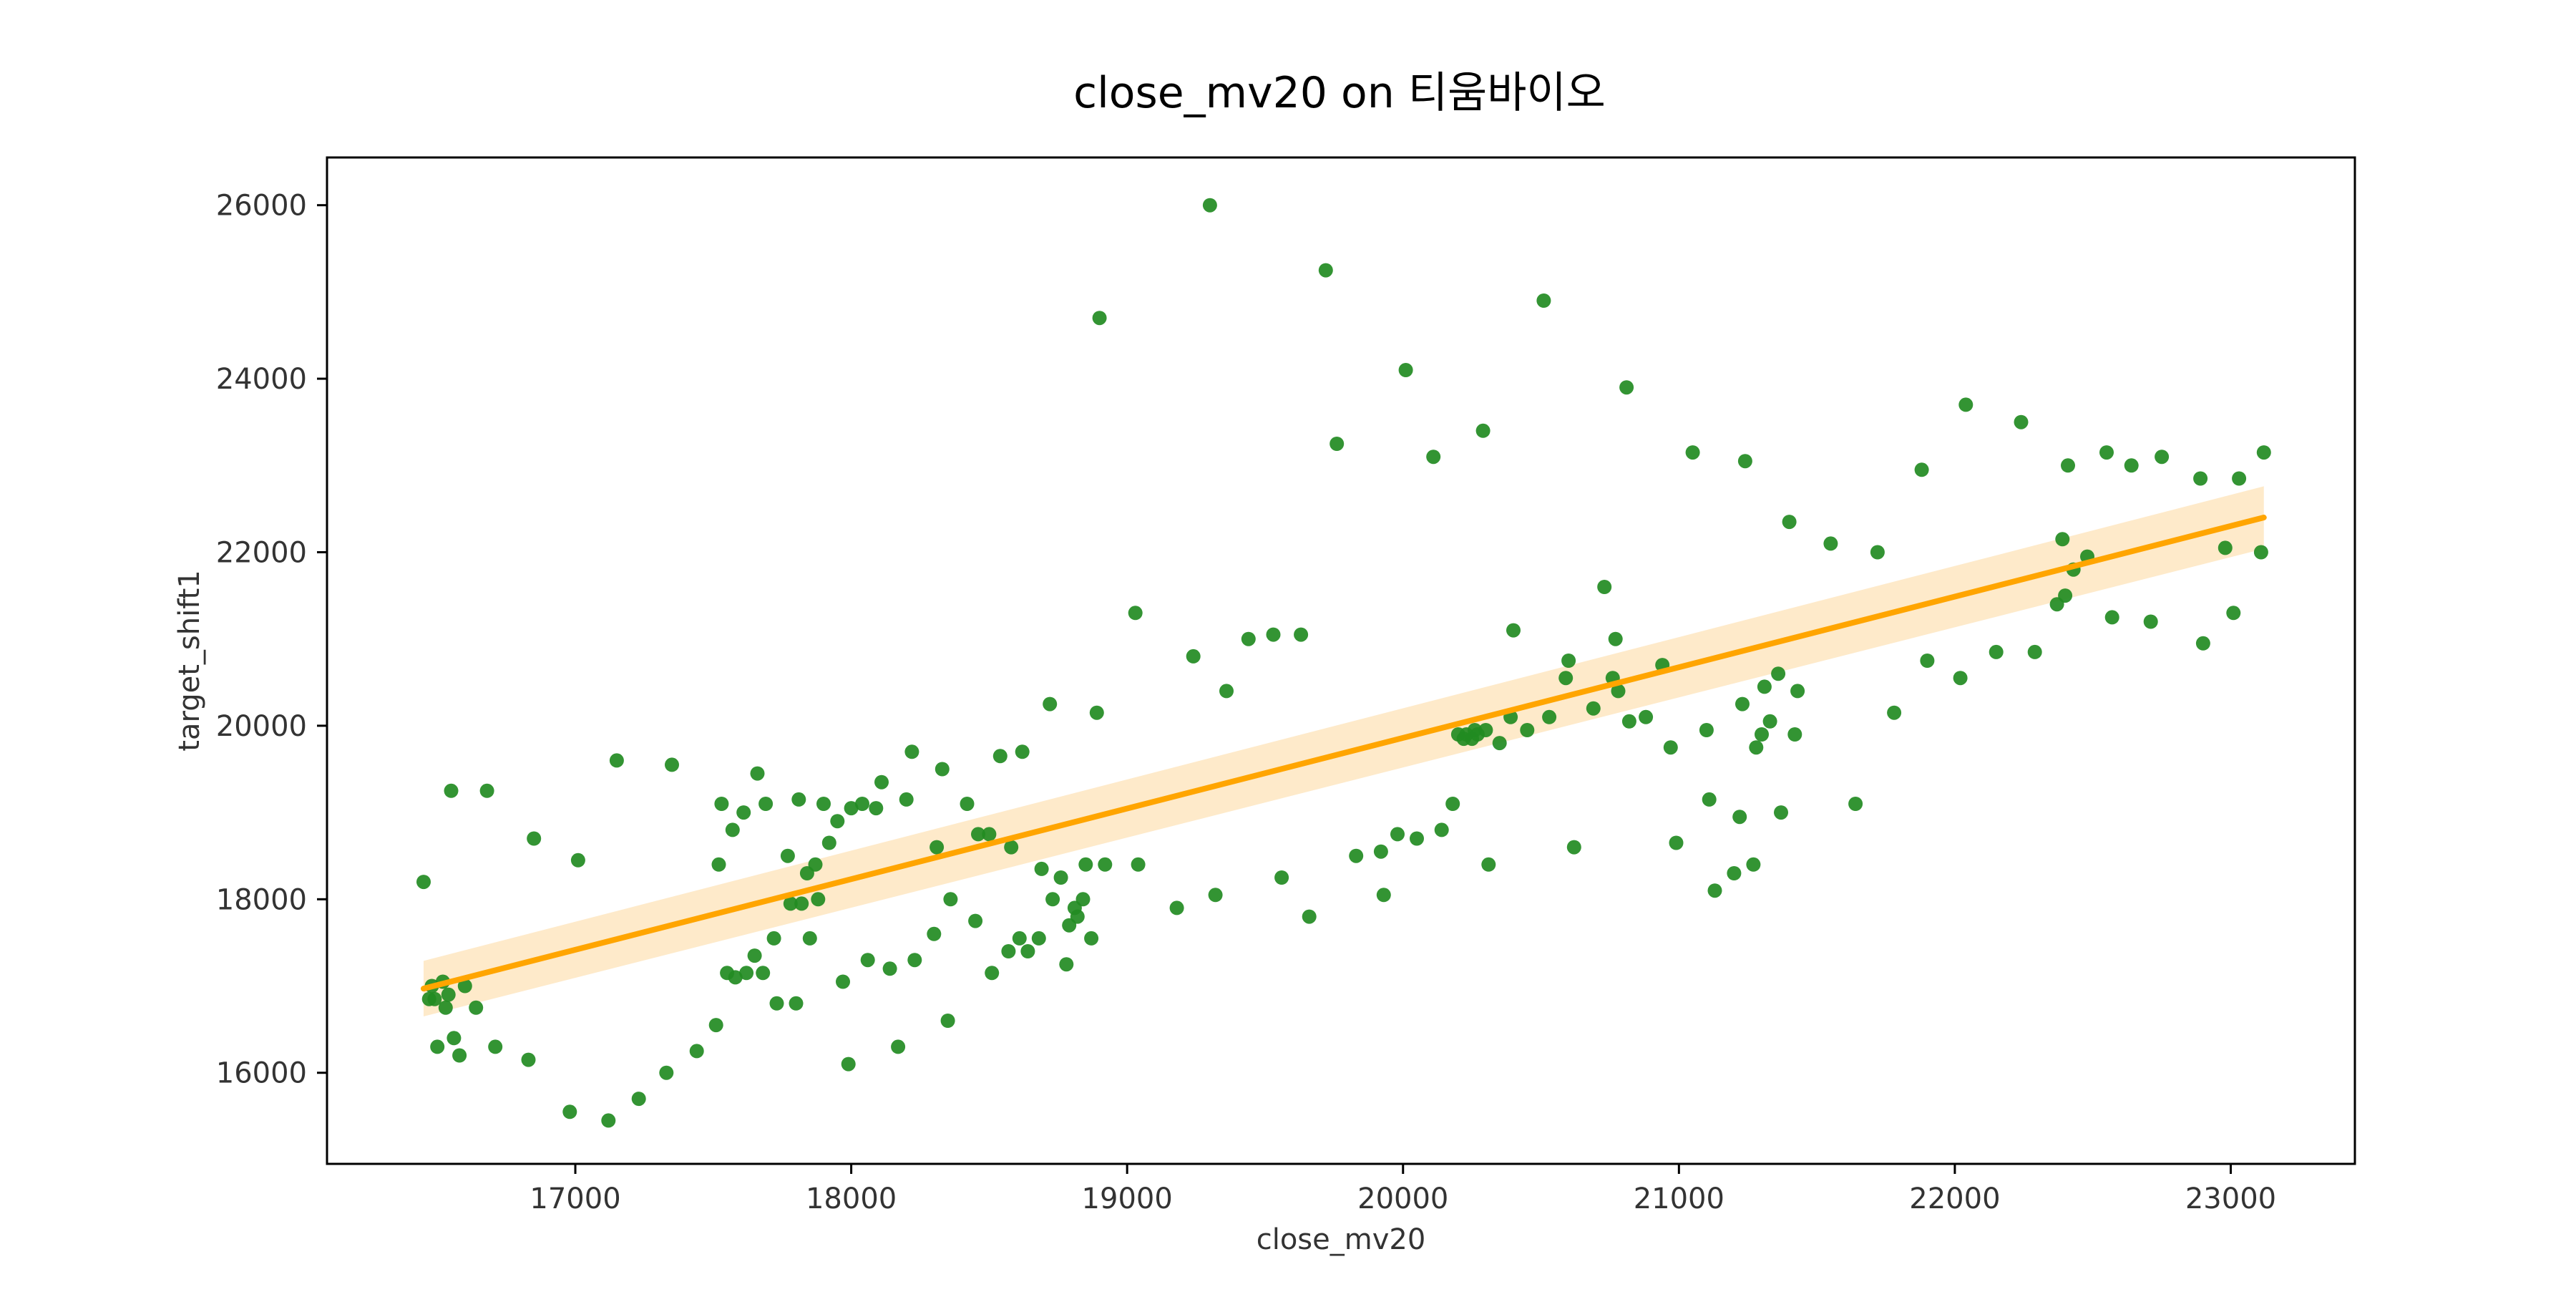  What do you see at coordinates (1341, 1239) in the screenshot?
I see `x-axis-label: close_mv20` at bounding box center [1341, 1239].